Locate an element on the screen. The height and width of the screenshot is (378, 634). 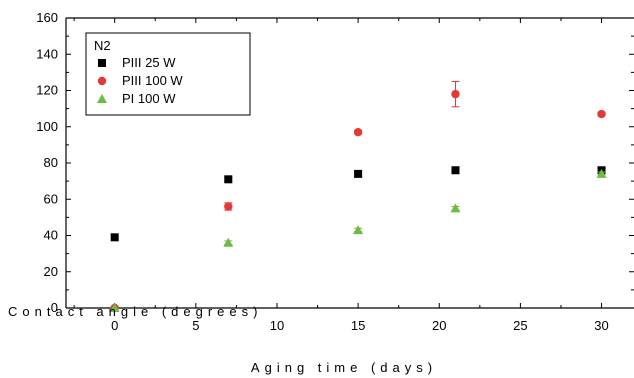
x-tick-label: 30 is located at coordinates (601, 325).